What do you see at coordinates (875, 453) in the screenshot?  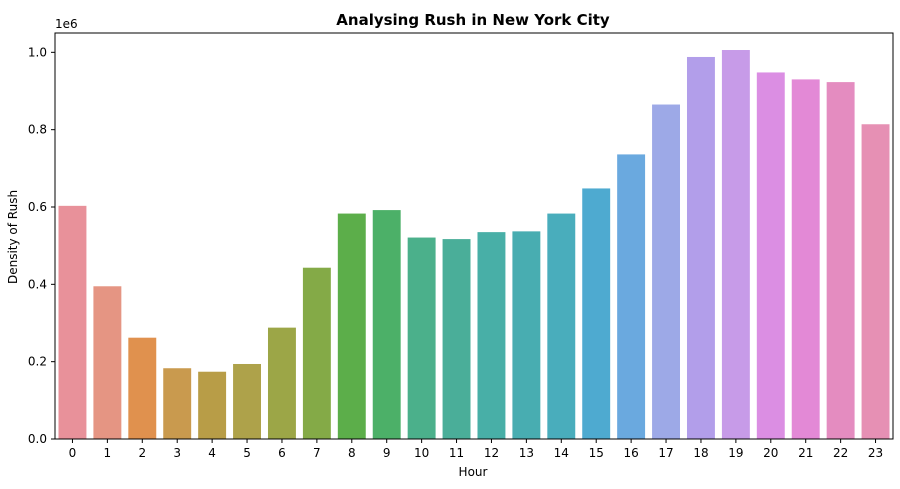 I see `x-tick-label: 23` at bounding box center [875, 453].